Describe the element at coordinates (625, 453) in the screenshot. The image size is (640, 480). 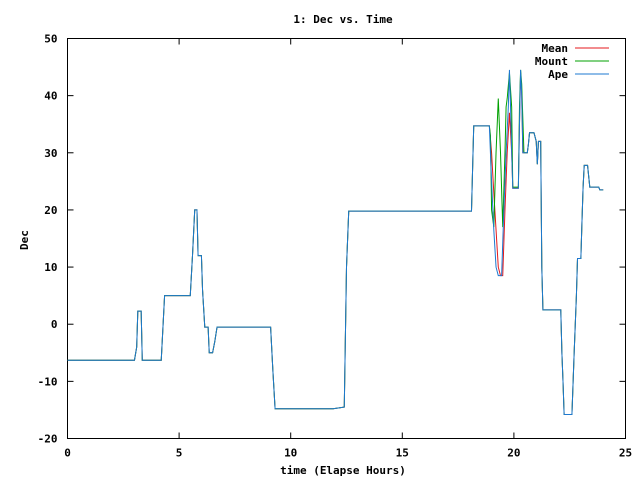
I see `x-tick-label-5: 25` at that location.